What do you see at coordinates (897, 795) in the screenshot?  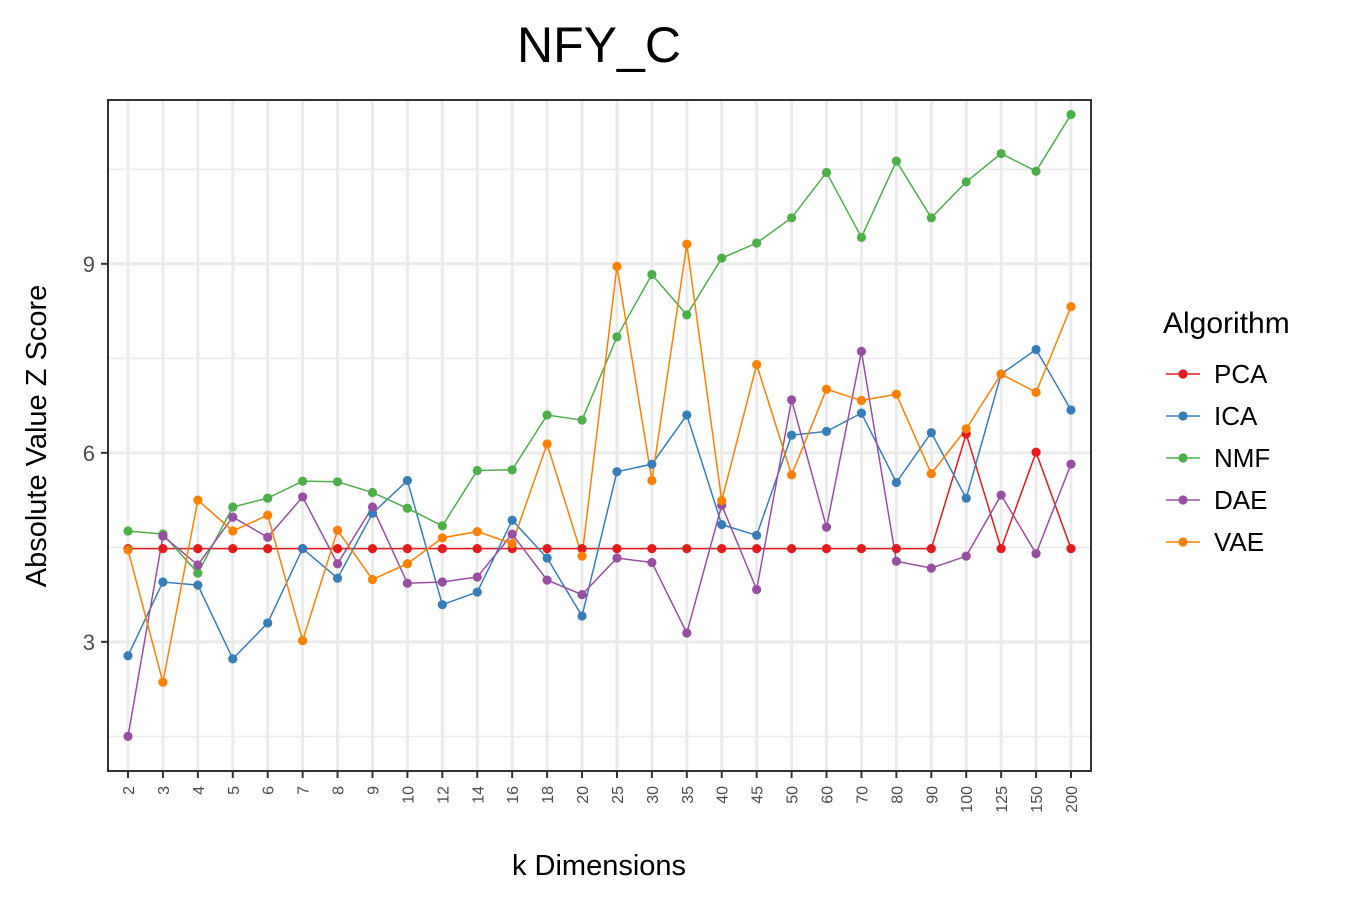 I see `x-tick-label: 80` at bounding box center [897, 795].